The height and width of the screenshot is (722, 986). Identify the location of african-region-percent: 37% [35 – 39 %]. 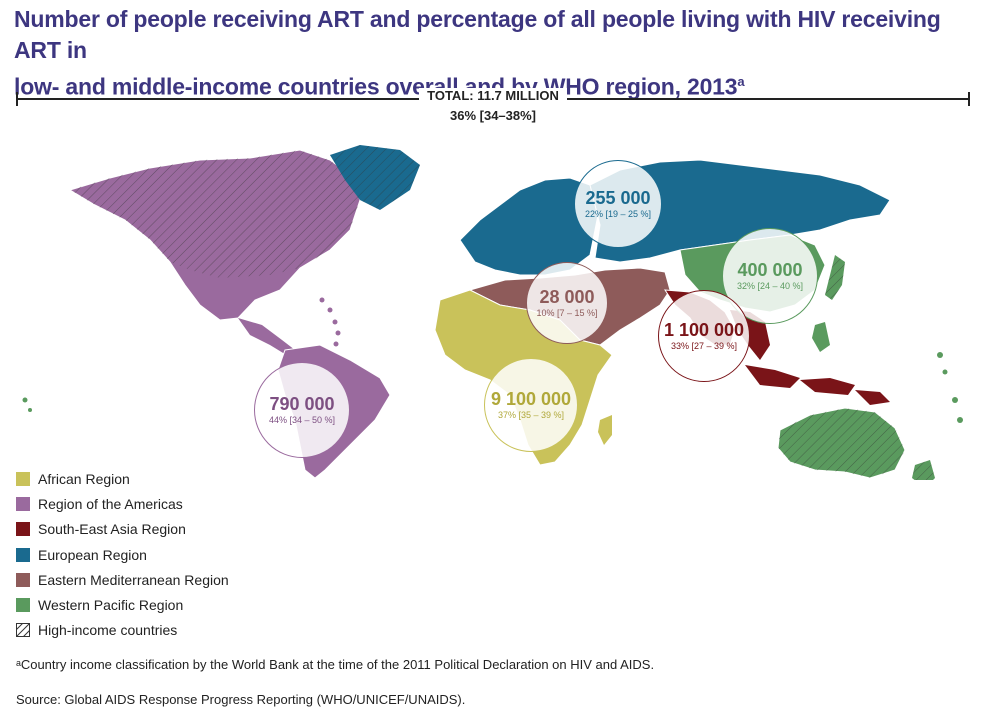
(531, 414).